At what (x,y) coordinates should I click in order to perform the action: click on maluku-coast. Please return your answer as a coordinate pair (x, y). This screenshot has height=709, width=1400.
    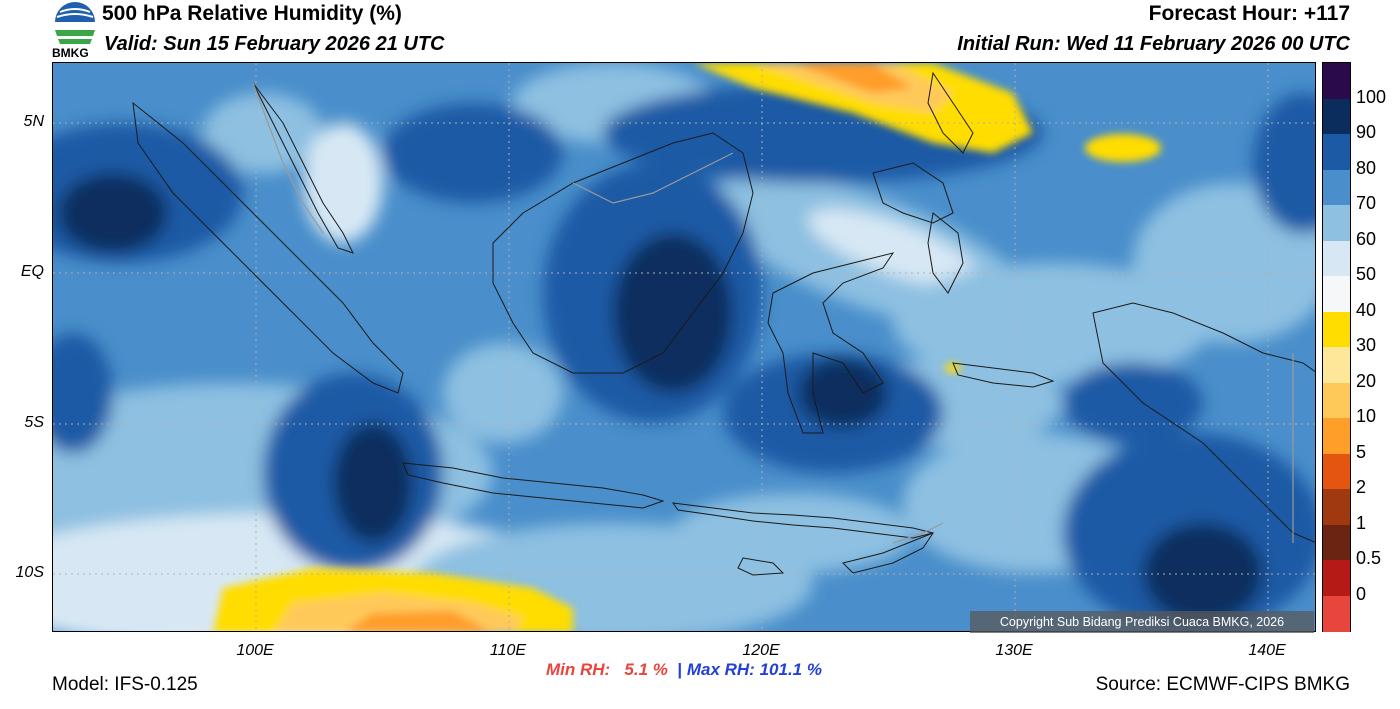
    Looking at the image, I should click on (945, 253).